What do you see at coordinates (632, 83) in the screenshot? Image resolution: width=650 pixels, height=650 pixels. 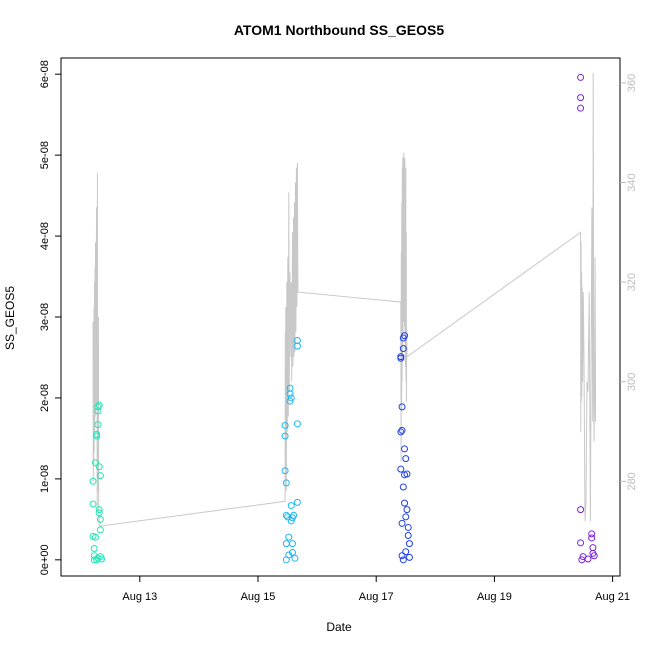 I see `y2-tick-label: 360` at bounding box center [632, 83].